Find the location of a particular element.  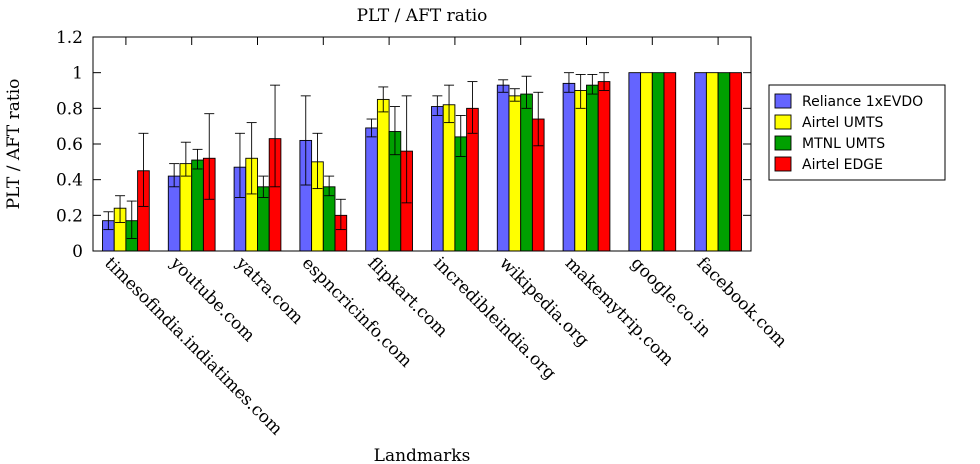

legend-label: MTNL UMTS is located at coordinates (843, 144).